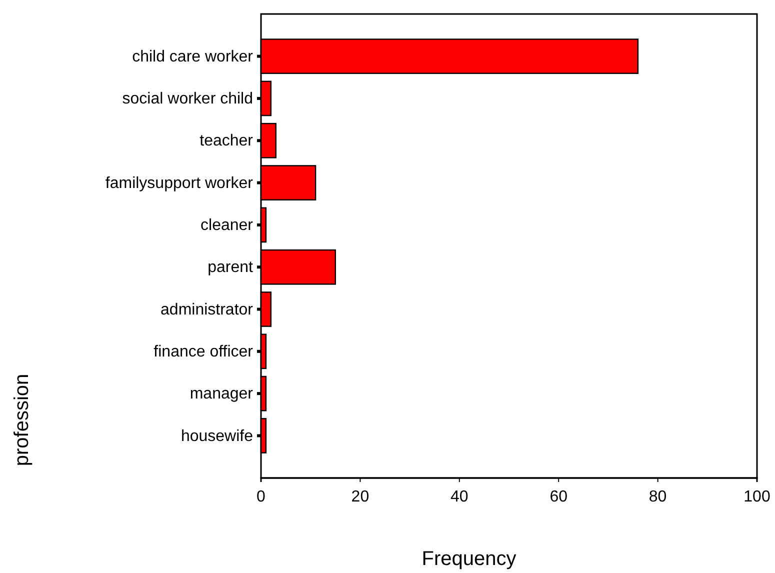 Image resolution: width=775 pixels, height=573 pixels. What do you see at coordinates (187, 99) in the screenshot?
I see `y-tick-label: social worker child` at bounding box center [187, 99].